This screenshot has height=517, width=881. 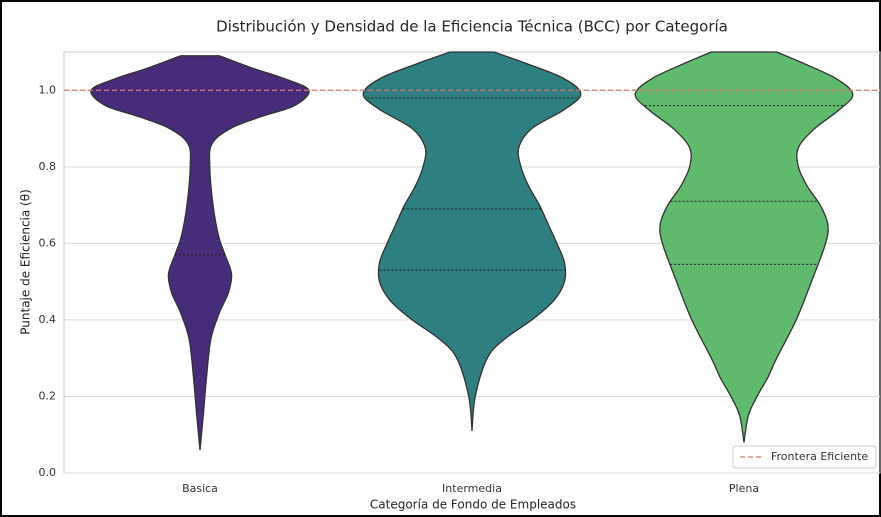 What do you see at coordinates (472, 488) in the screenshot?
I see `x-tick-label: Intermedia` at bounding box center [472, 488].